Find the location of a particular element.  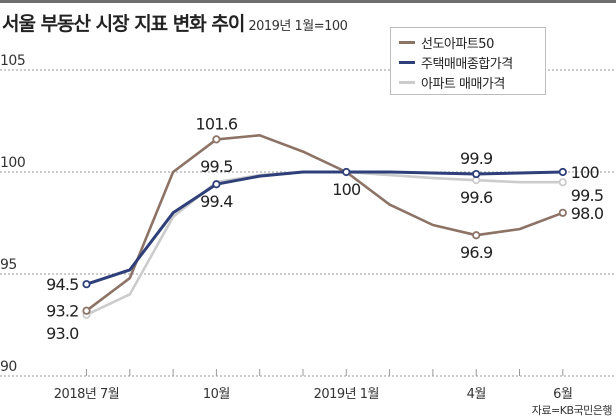

y-tick-label-90: 90 is located at coordinates (8, 367).